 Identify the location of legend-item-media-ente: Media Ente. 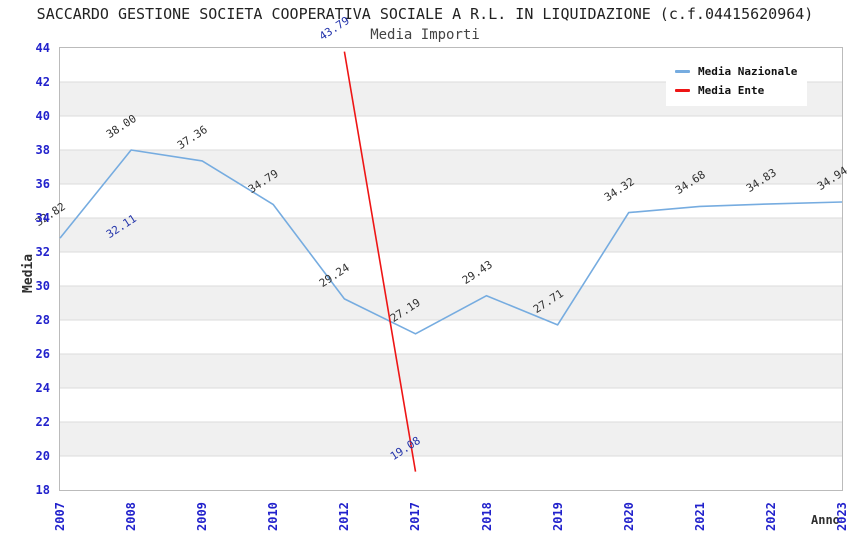
(736, 90).